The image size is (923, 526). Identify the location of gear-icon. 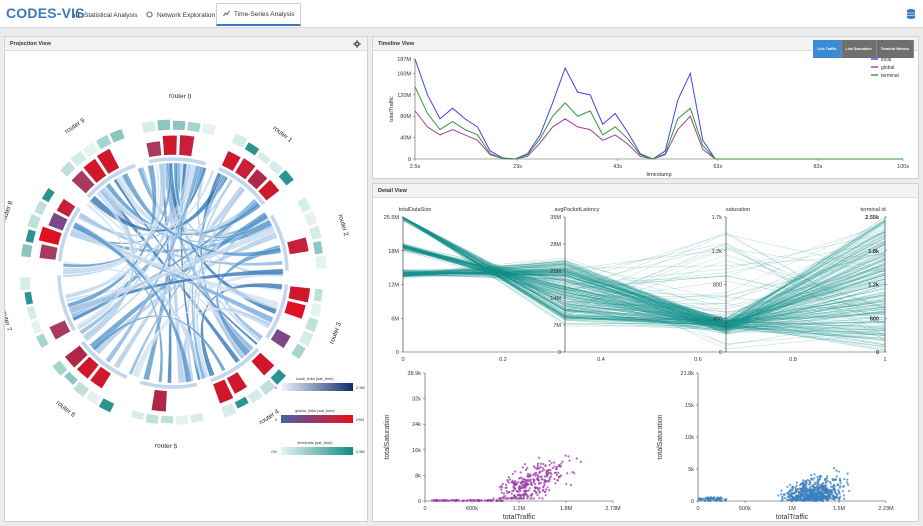
(357, 44).